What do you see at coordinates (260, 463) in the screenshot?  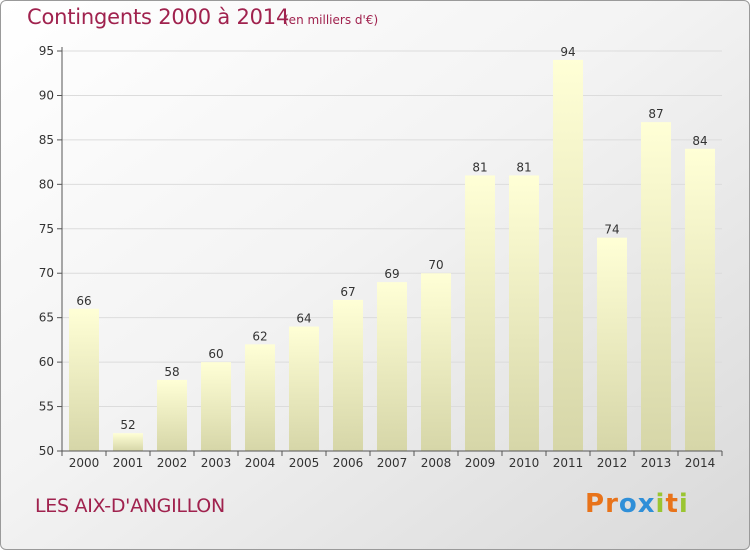 I see `x-tick-label: 2004` at bounding box center [260, 463].